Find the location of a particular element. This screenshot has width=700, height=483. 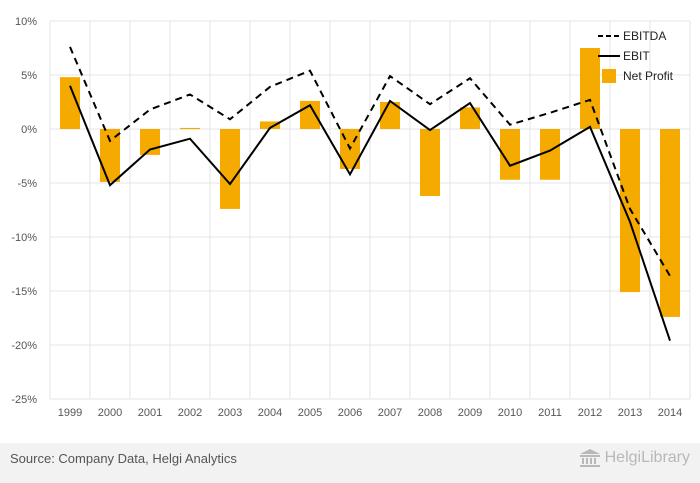

x-tick-label: 2013 is located at coordinates (630, 413).